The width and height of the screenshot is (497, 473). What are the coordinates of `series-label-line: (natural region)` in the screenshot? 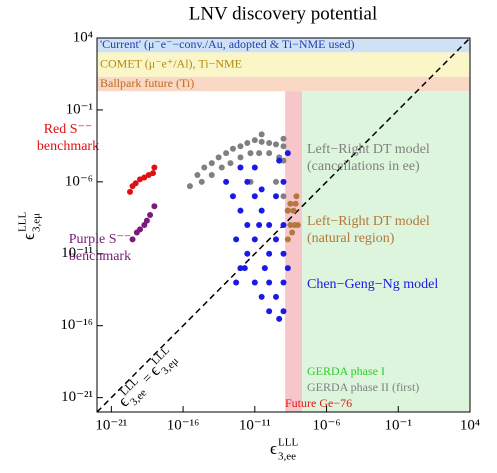 It's located at (351, 238).